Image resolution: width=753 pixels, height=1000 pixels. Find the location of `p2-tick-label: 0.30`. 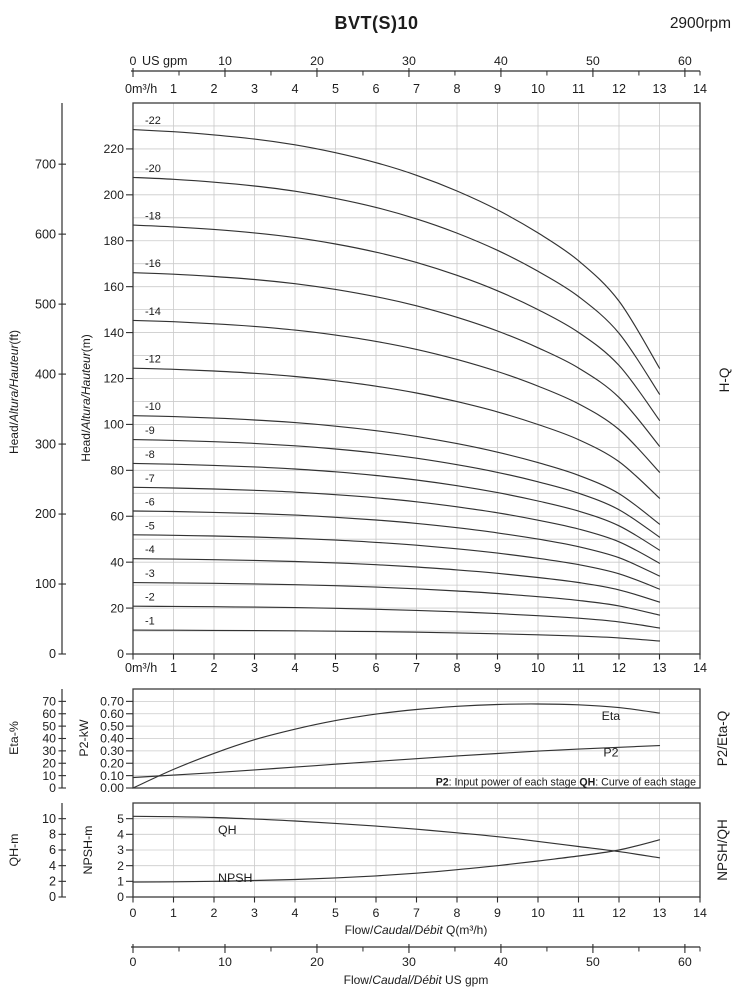

p2-tick-label: 0.30 is located at coordinates (112, 751).